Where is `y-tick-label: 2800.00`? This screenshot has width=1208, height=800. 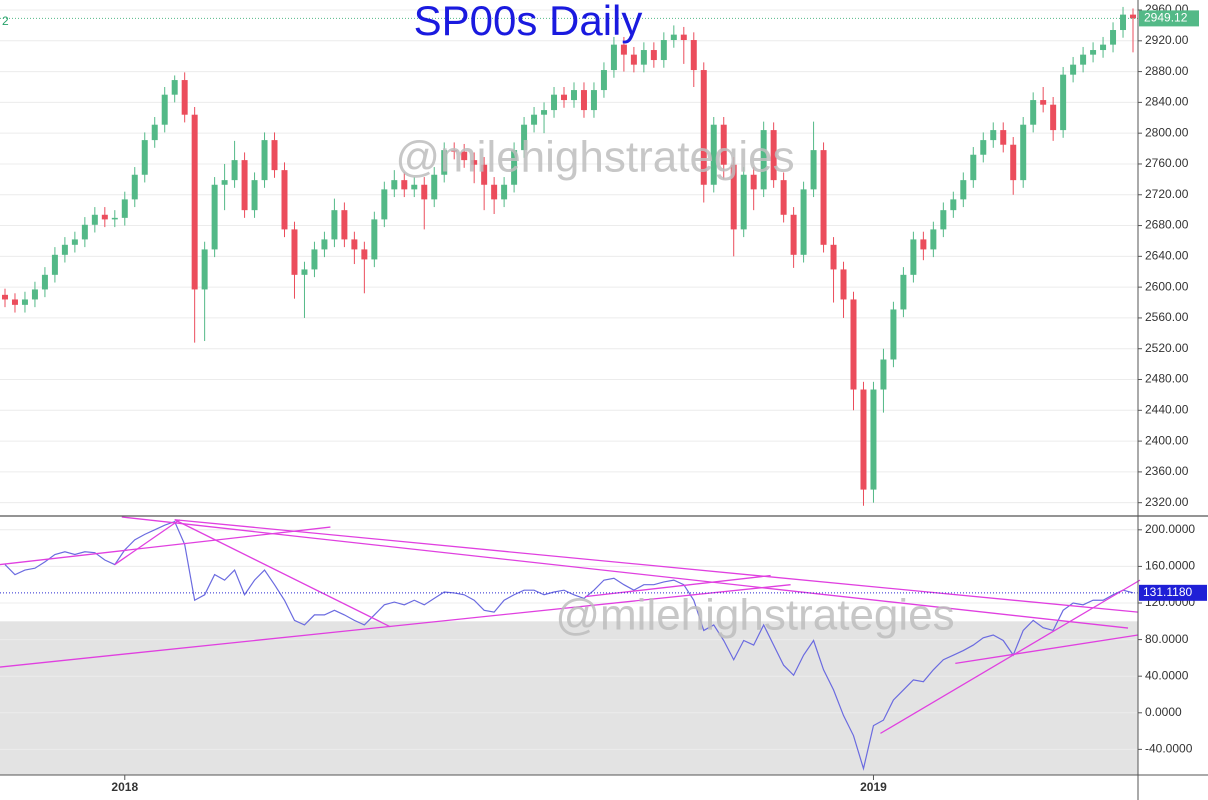 y-tick-label: 2800.00 is located at coordinates (1167, 132).